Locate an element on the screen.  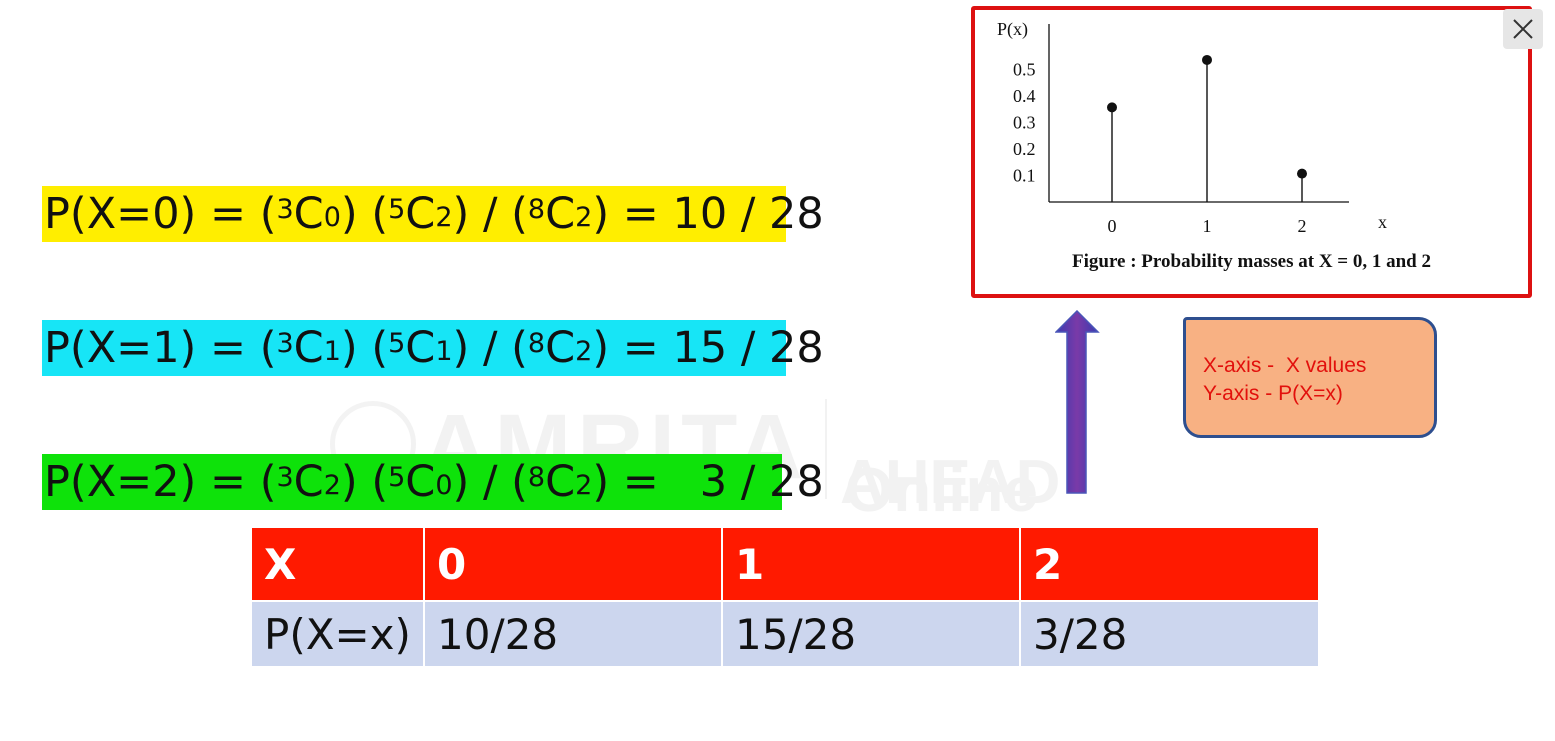
legend-line-y: Y-axis - P(X=x) is located at coordinates (1273, 393).